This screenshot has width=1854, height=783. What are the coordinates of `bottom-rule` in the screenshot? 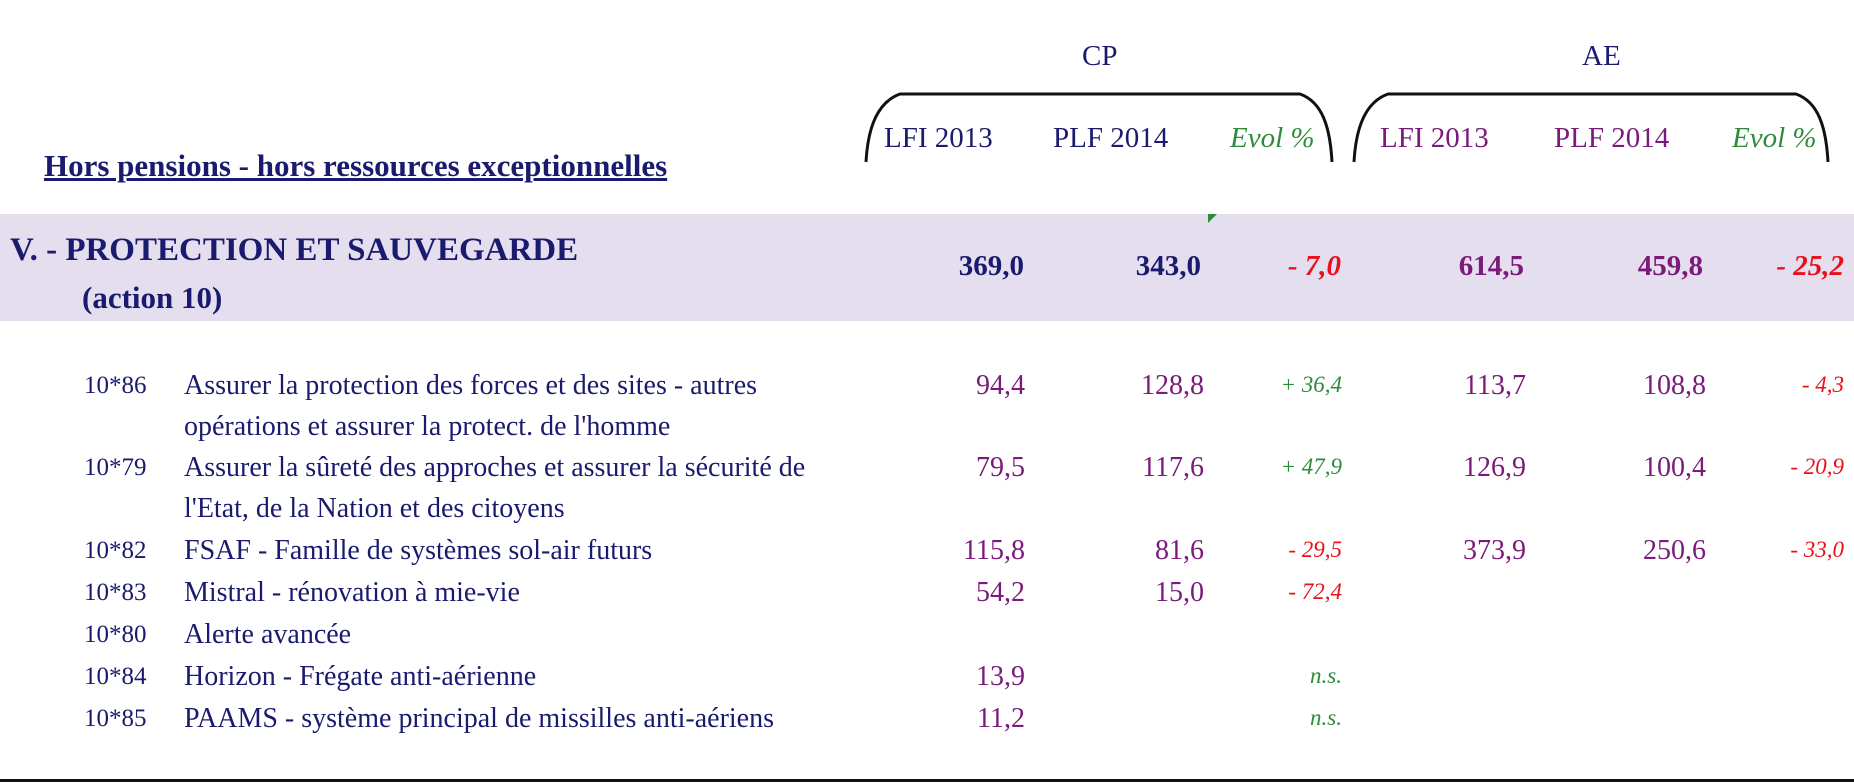 It's located at (927, 780).